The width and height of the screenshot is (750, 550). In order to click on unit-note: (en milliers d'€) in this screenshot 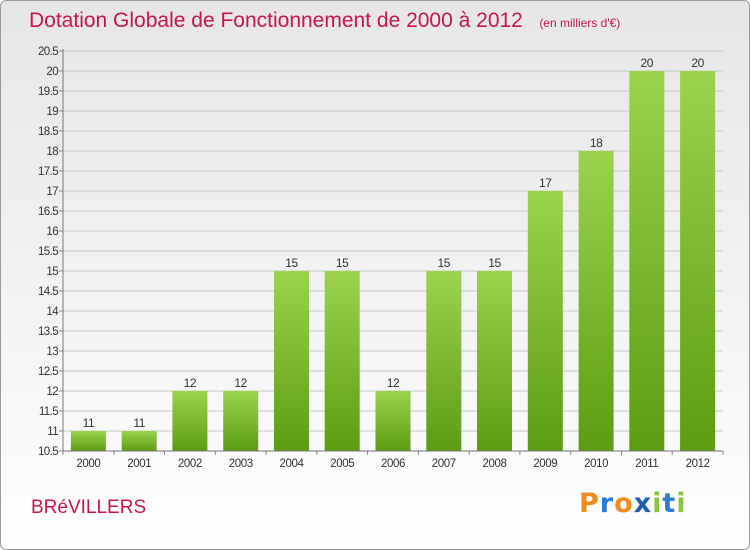, I will do `click(580, 23)`.